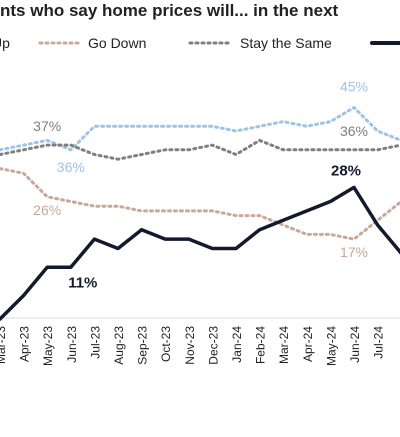 The image size is (400, 437). Describe the element at coordinates (354, 87) in the screenshot. I see `data-label: 45%` at that location.